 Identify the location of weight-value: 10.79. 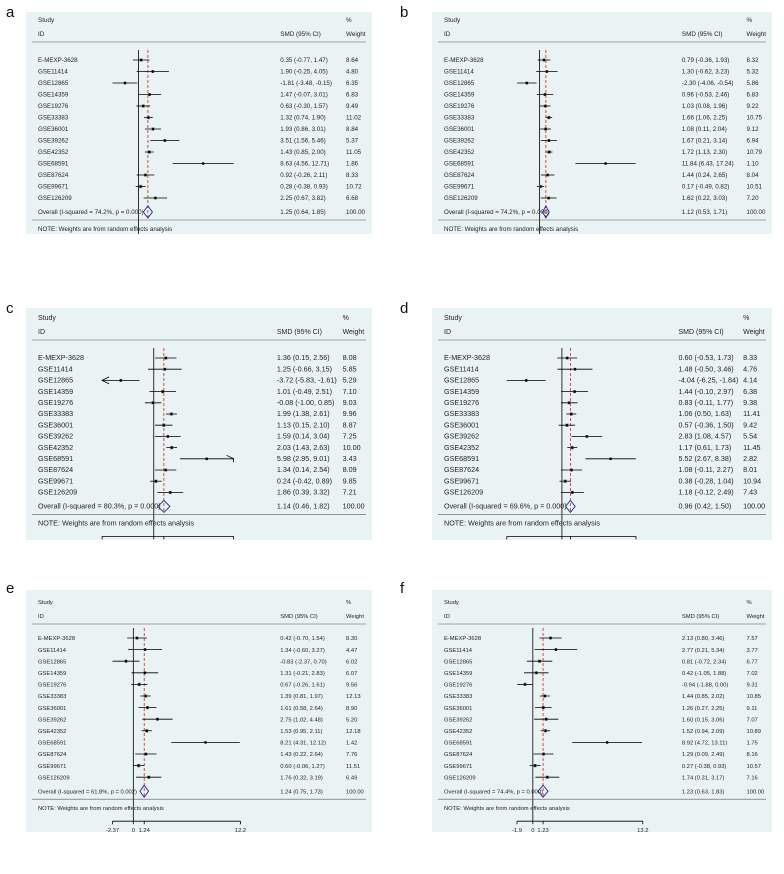
(755, 152).